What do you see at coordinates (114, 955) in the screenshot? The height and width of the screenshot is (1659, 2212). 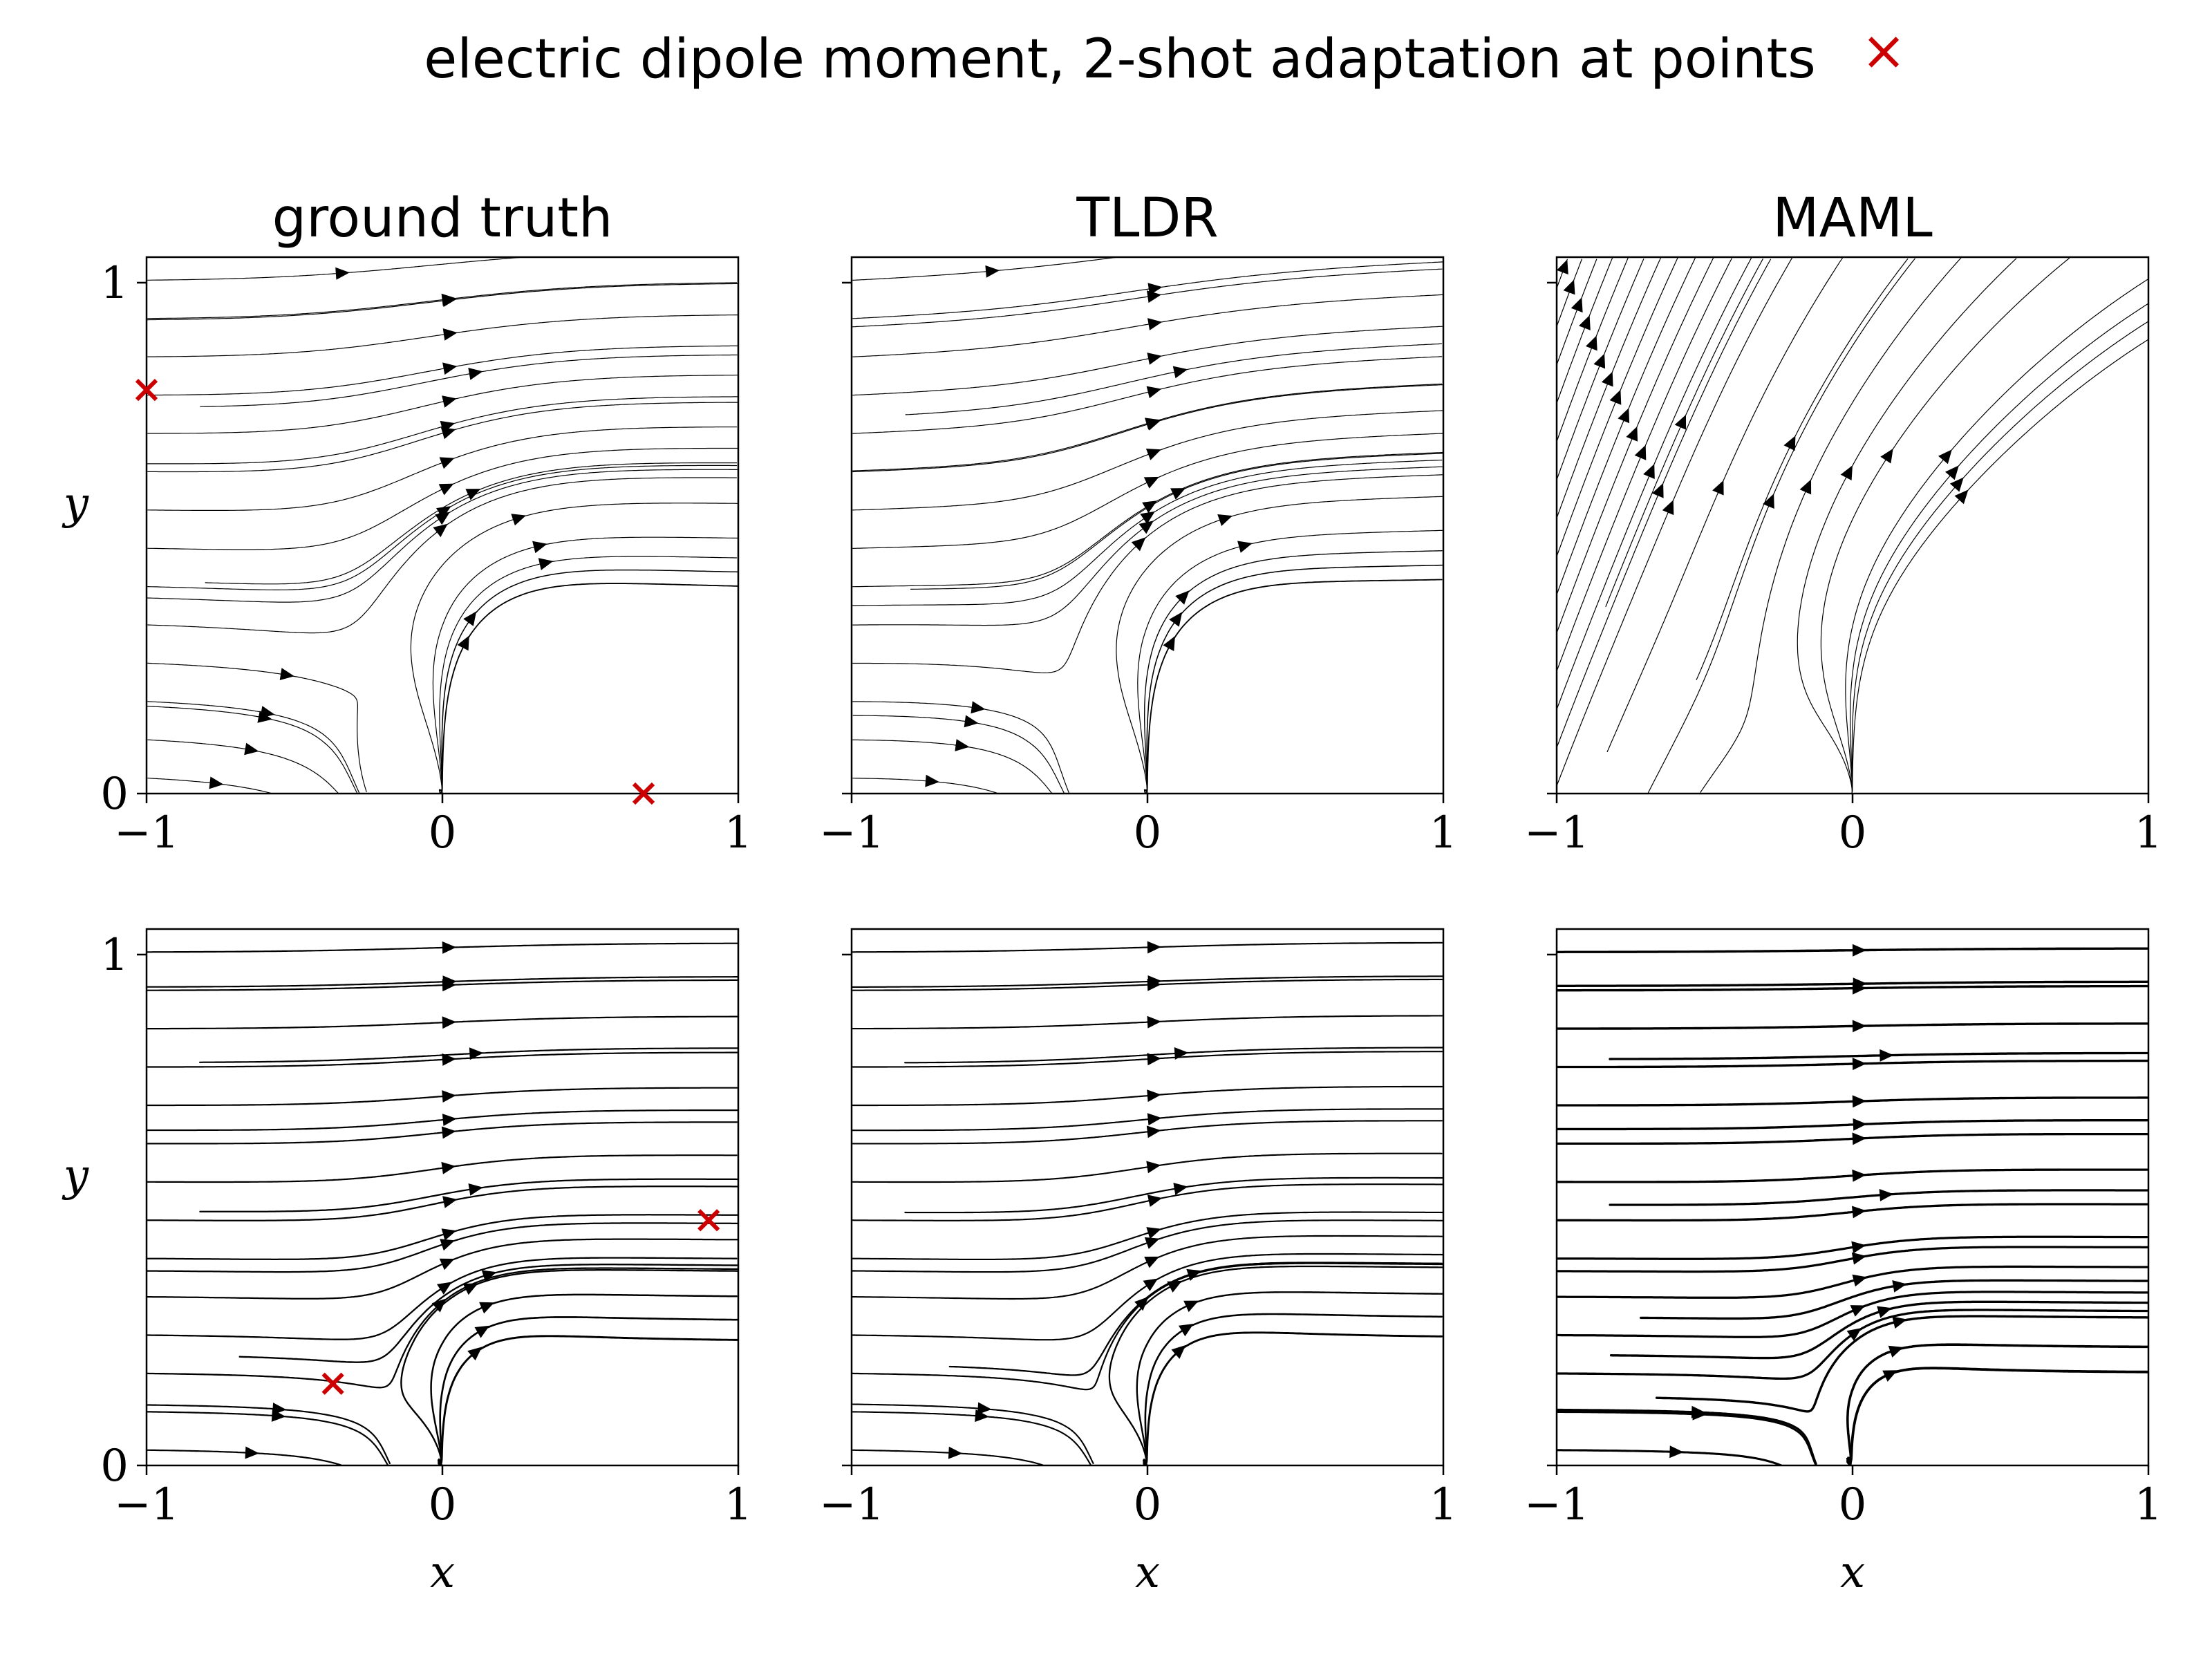 I see `y-tick-label: 1` at bounding box center [114, 955].